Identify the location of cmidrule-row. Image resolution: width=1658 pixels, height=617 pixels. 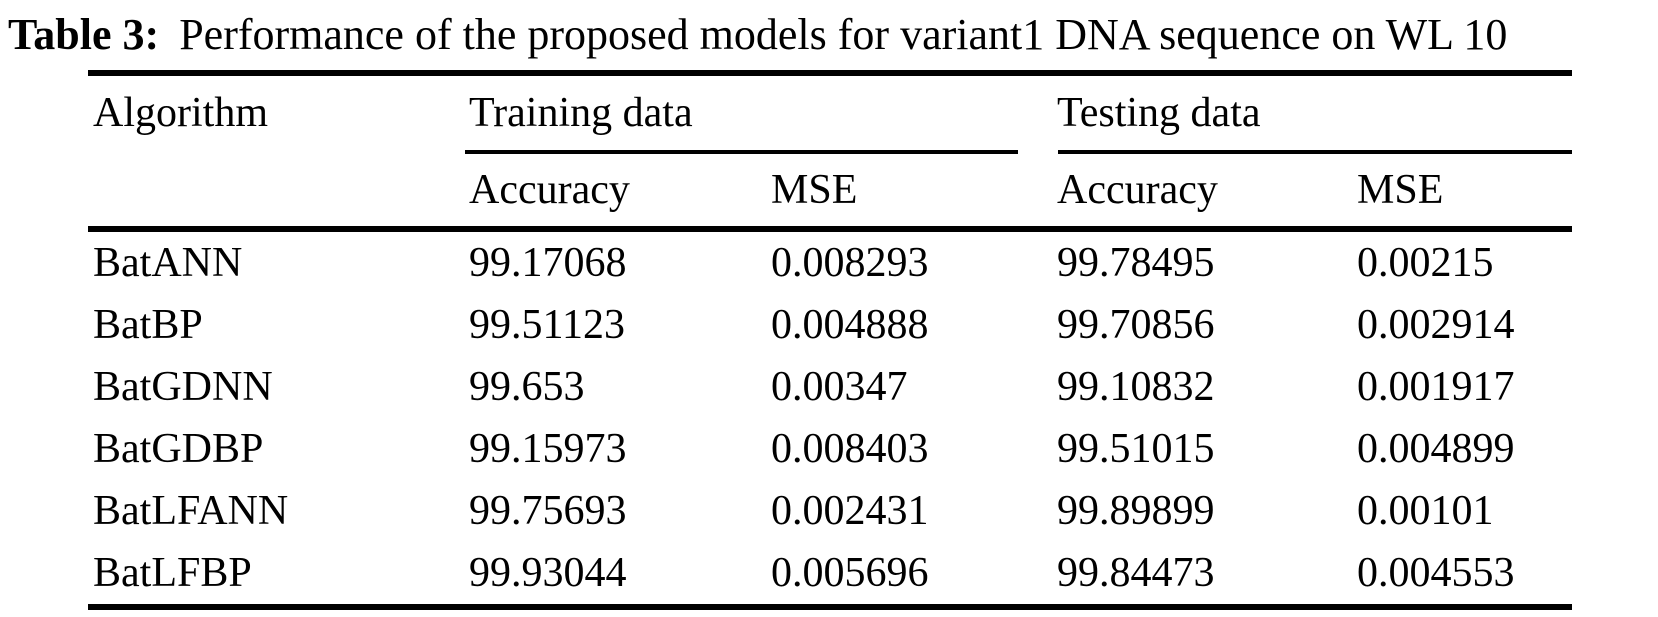
(830, 152).